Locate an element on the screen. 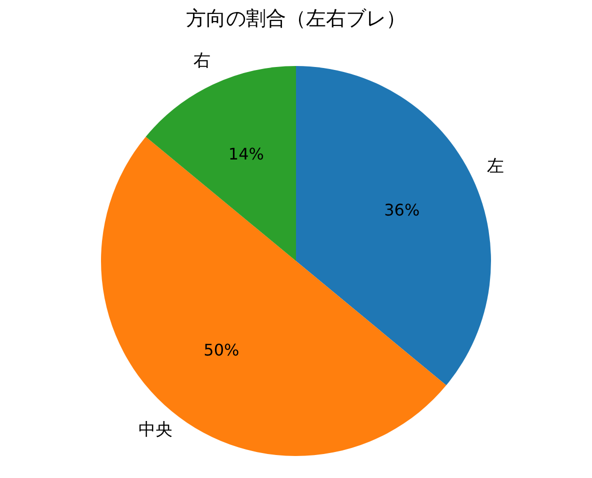 Image resolution: width=592 pixels, height=478 pixels. slice-label: 左 is located at coordinates (495, 166).